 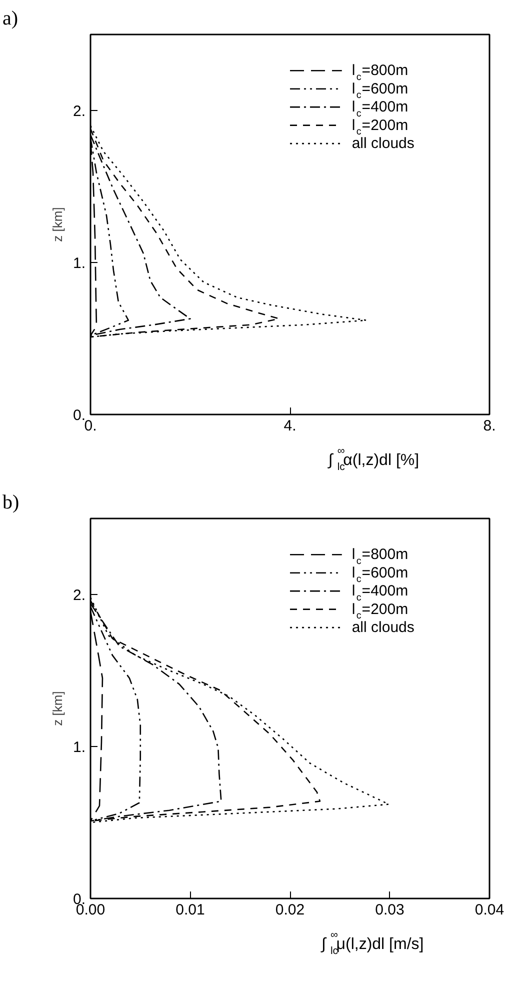 I want to click on y-tick-label: 0., so click(x=79, y=415).